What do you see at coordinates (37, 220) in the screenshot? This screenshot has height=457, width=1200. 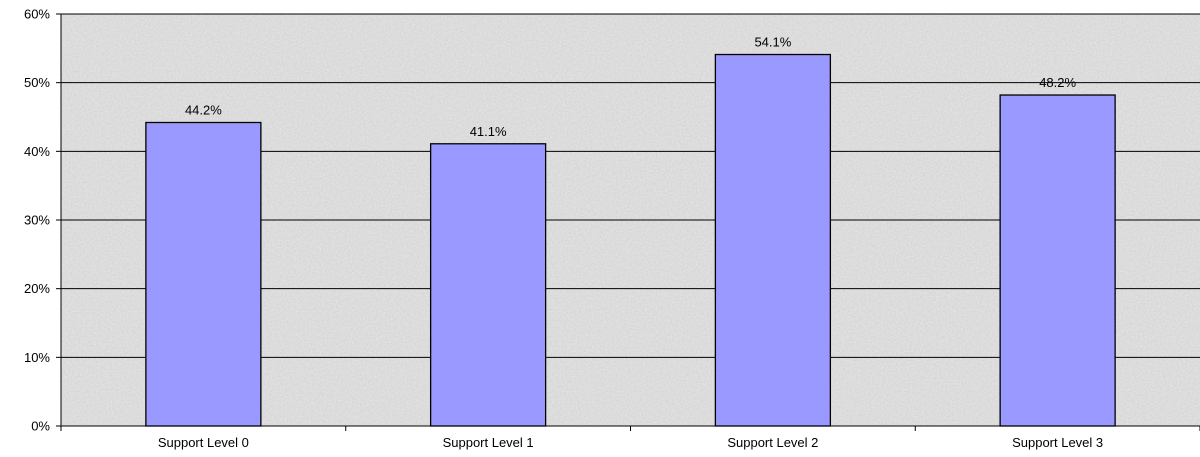 I see `y-tick-label: 30%` at bounding box center [37, 220].